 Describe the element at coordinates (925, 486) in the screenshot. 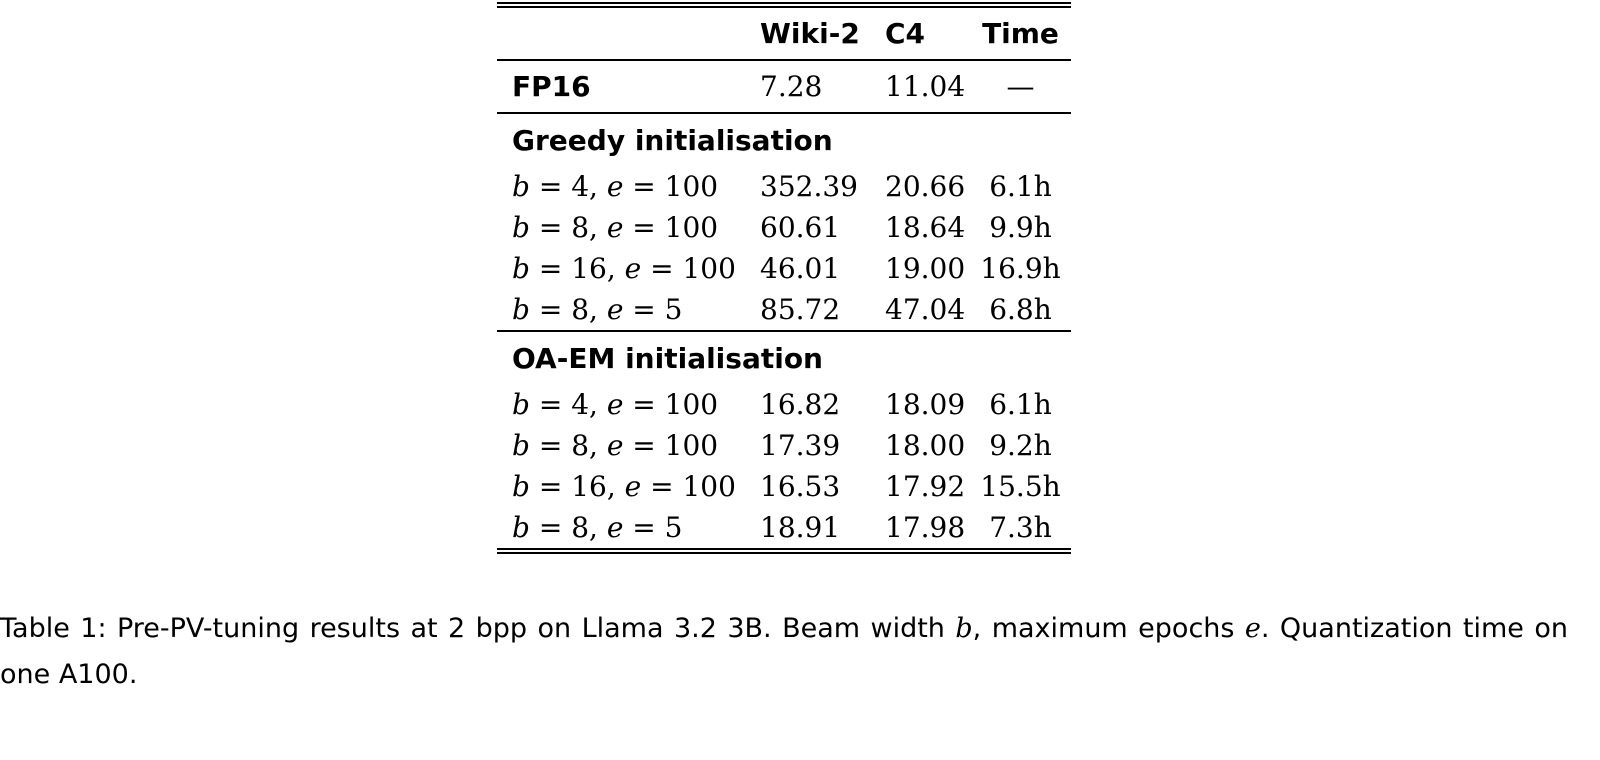

I see `cell: 17.92` at that location.